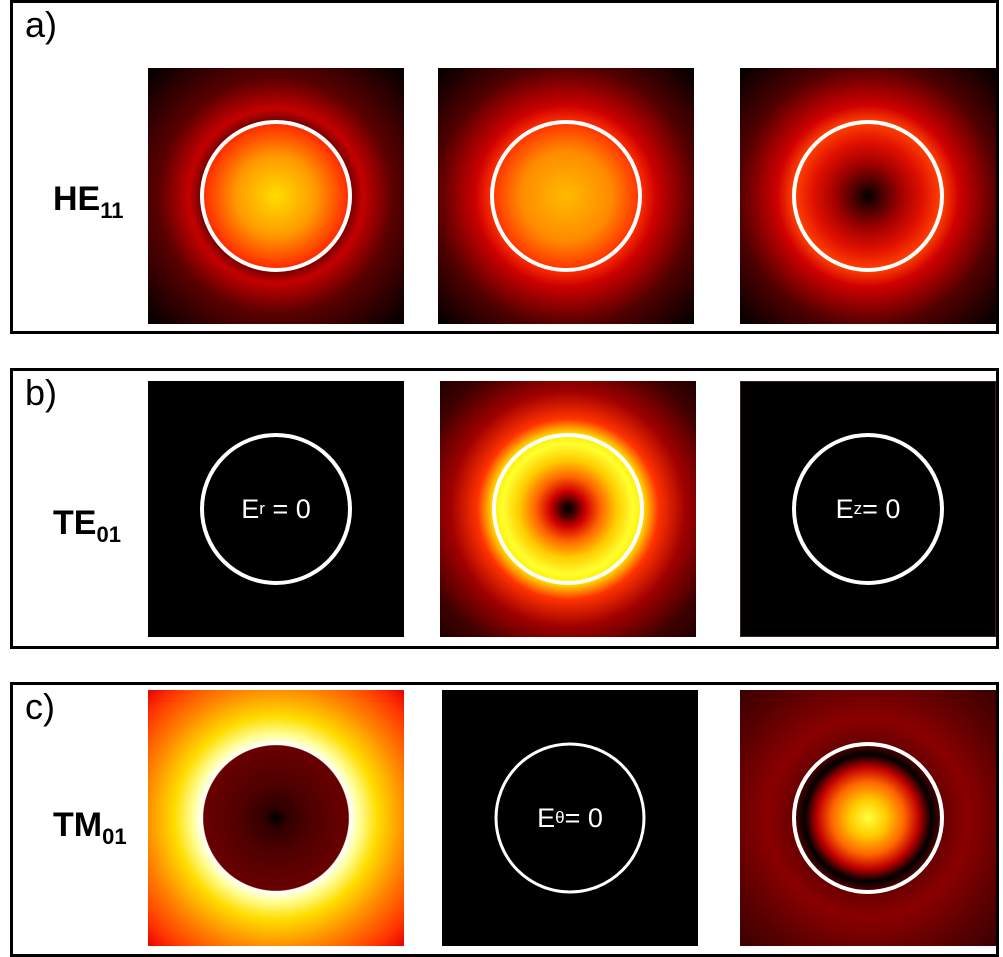 Image resolution: width=1003 pixels, height=957 pixels. I want to click on mode-label-te01: TE01, so click(87, 525).